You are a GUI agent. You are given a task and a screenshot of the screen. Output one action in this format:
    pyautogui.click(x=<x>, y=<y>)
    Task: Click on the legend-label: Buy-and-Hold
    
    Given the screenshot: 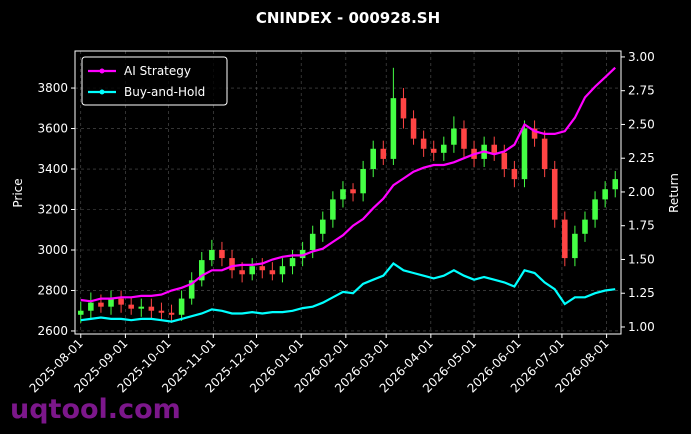 What is the action you would take?
    pyautogui.click(x=164, y=92)
    